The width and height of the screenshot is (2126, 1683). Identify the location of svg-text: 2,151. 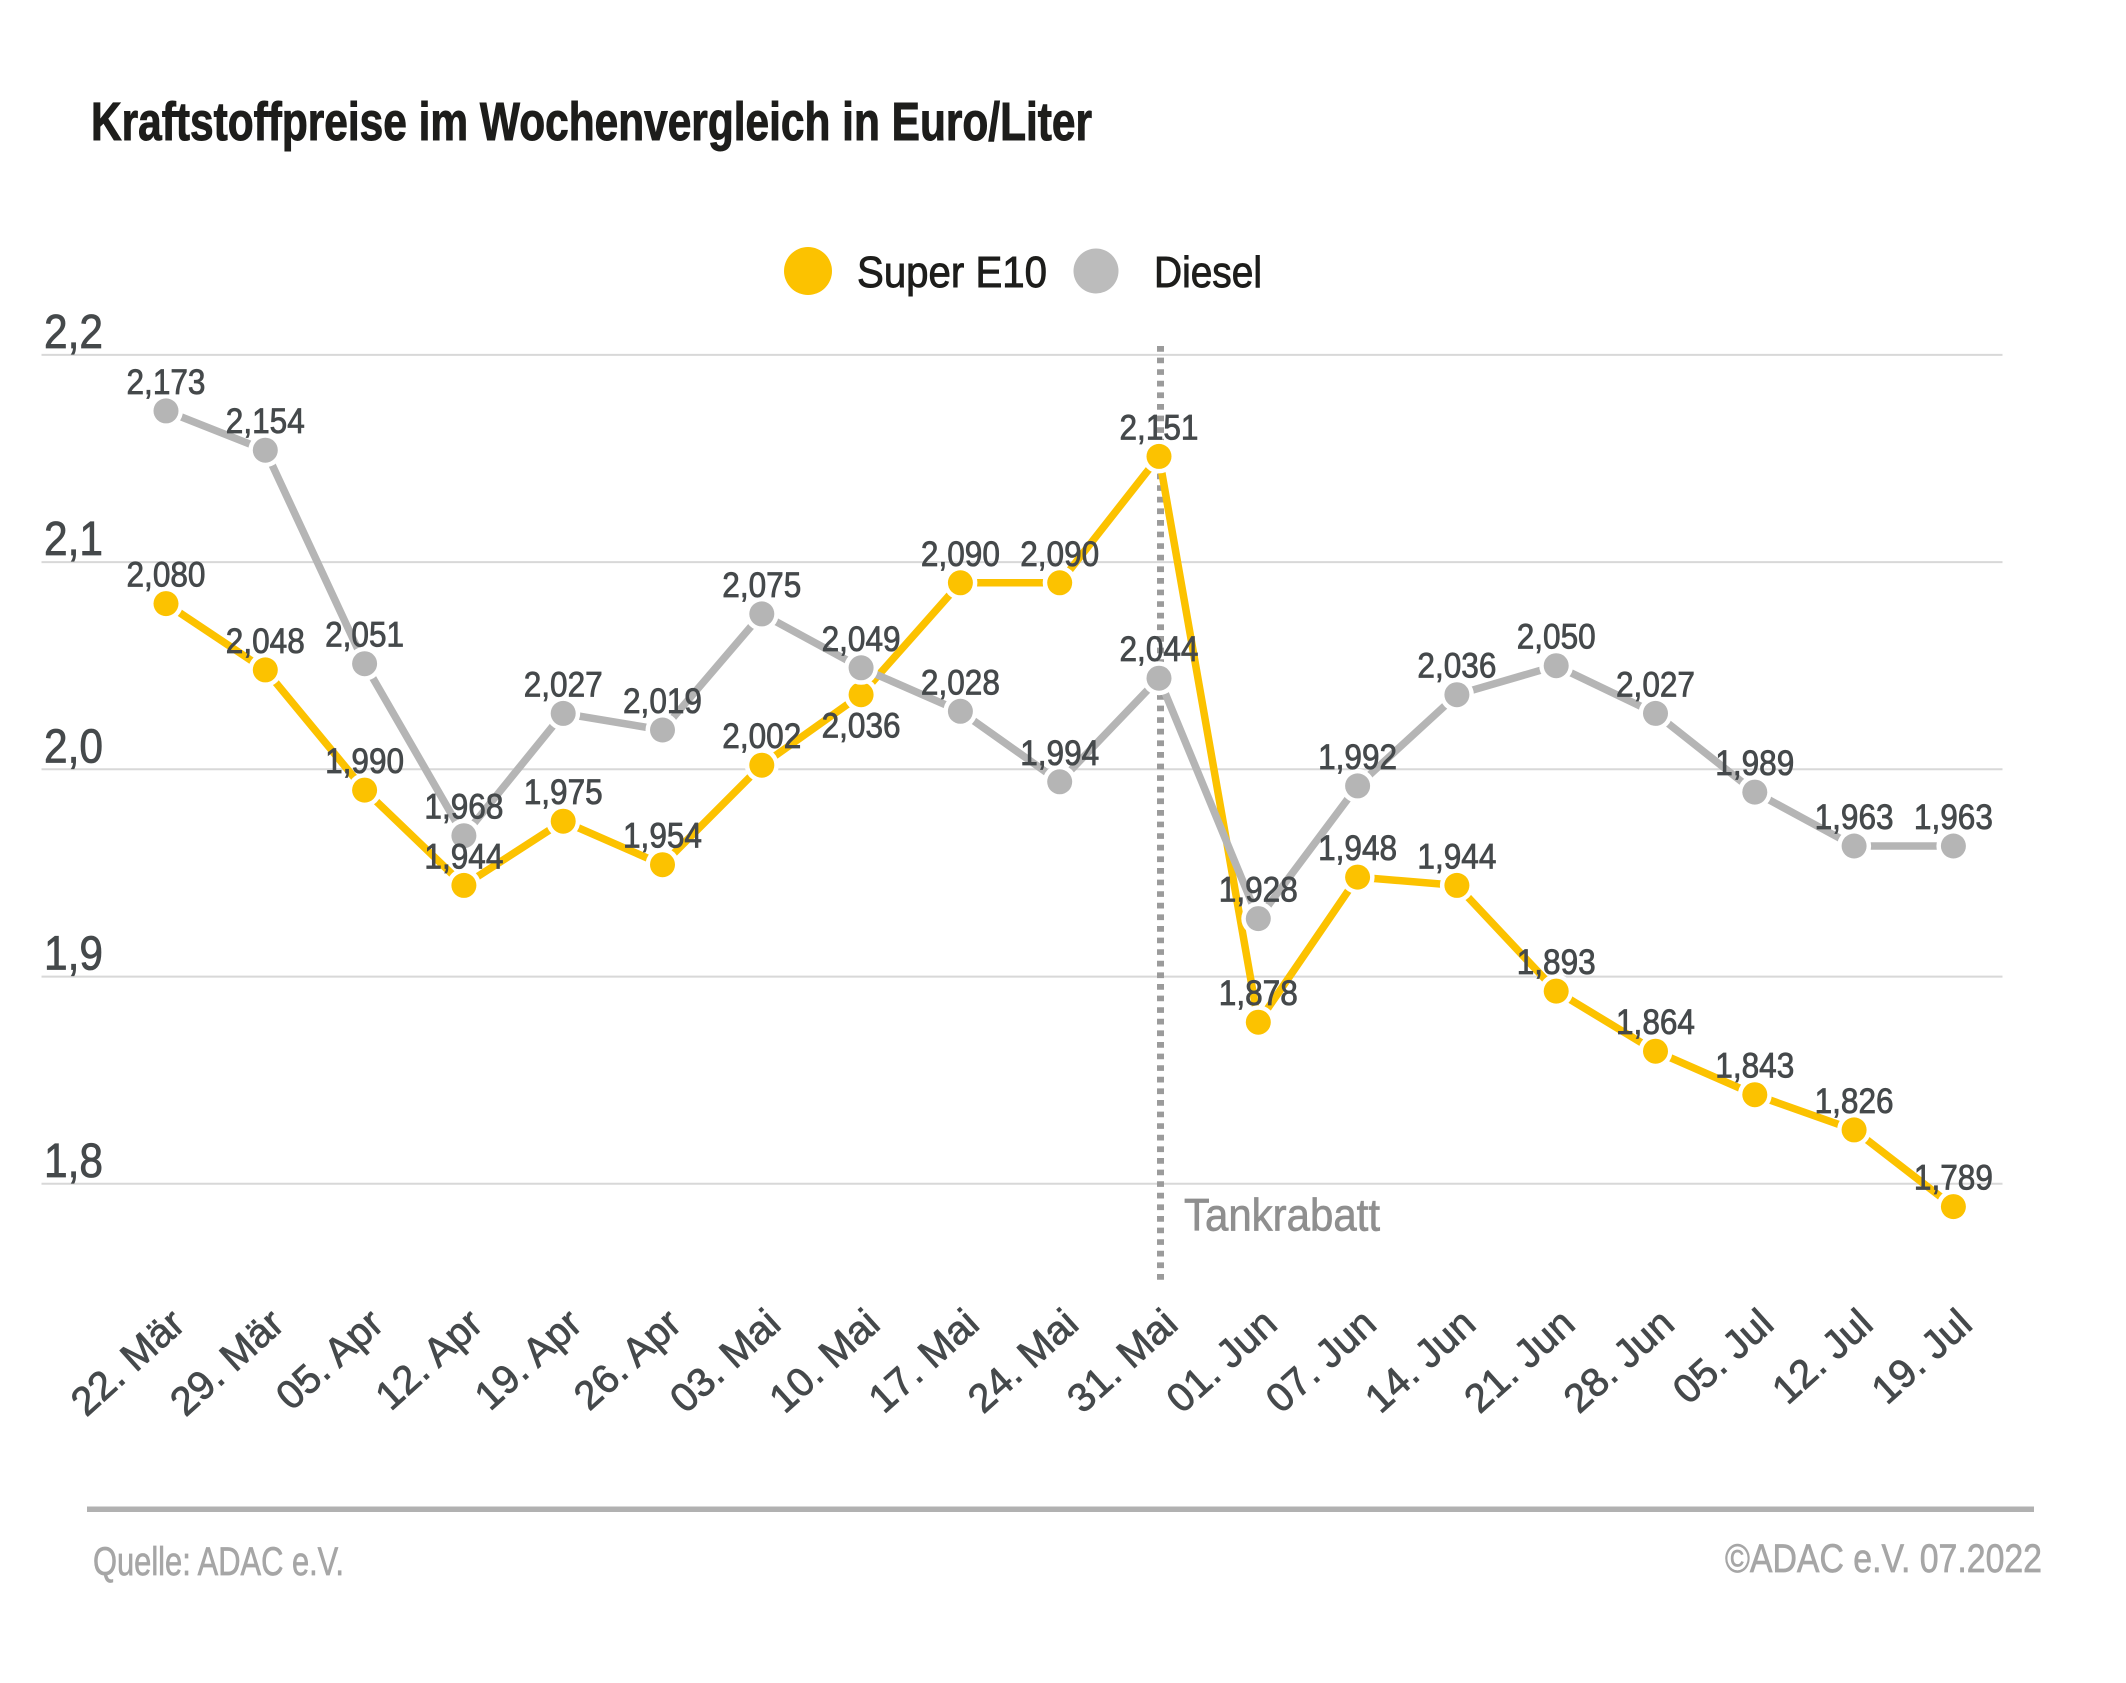
(1159, 427).